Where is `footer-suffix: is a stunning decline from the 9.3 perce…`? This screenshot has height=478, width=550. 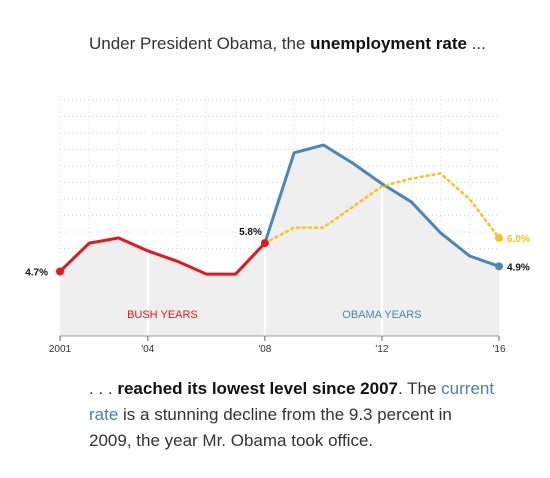
footer-suffix: is a stunning decline from the 9.3 perce… is located at coordinates (270, 427).